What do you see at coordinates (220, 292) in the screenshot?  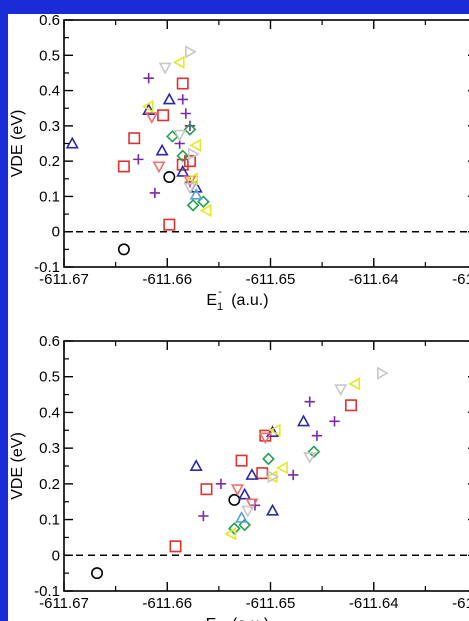 I see `x-axis-label-sup: -` at bounding box center [220, 292].